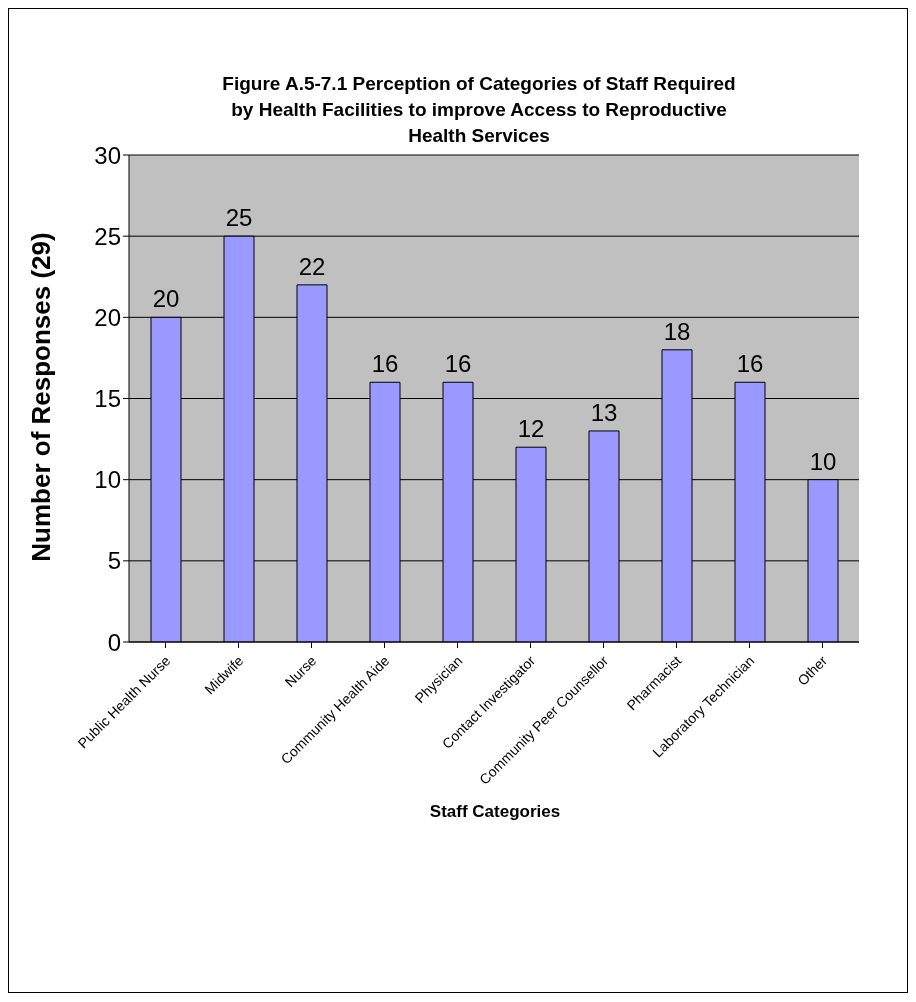  What do you see at coordinates (823, 461) in the screenshot?
I see `data-label: 10` at bounding box center [823, 461].